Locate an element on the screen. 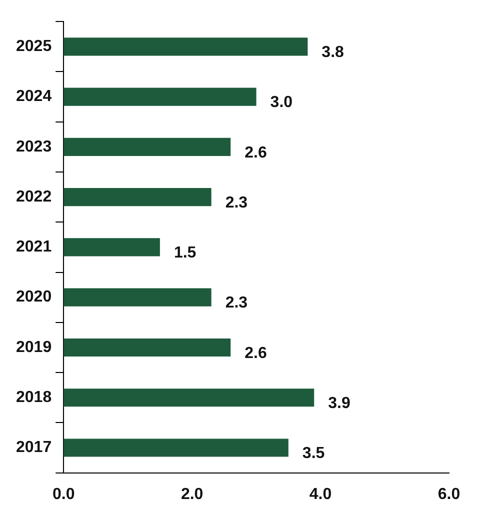 This screenshot has width=477, height=522. x-tick-label: 2.0 is located at coordinates (192, 494).